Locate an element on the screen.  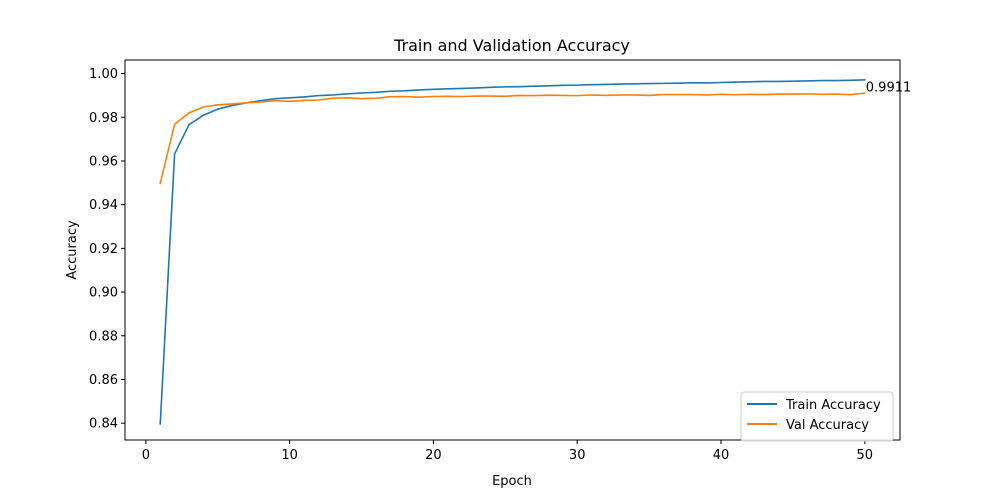
legend-box is located at coordinates (817, 416).